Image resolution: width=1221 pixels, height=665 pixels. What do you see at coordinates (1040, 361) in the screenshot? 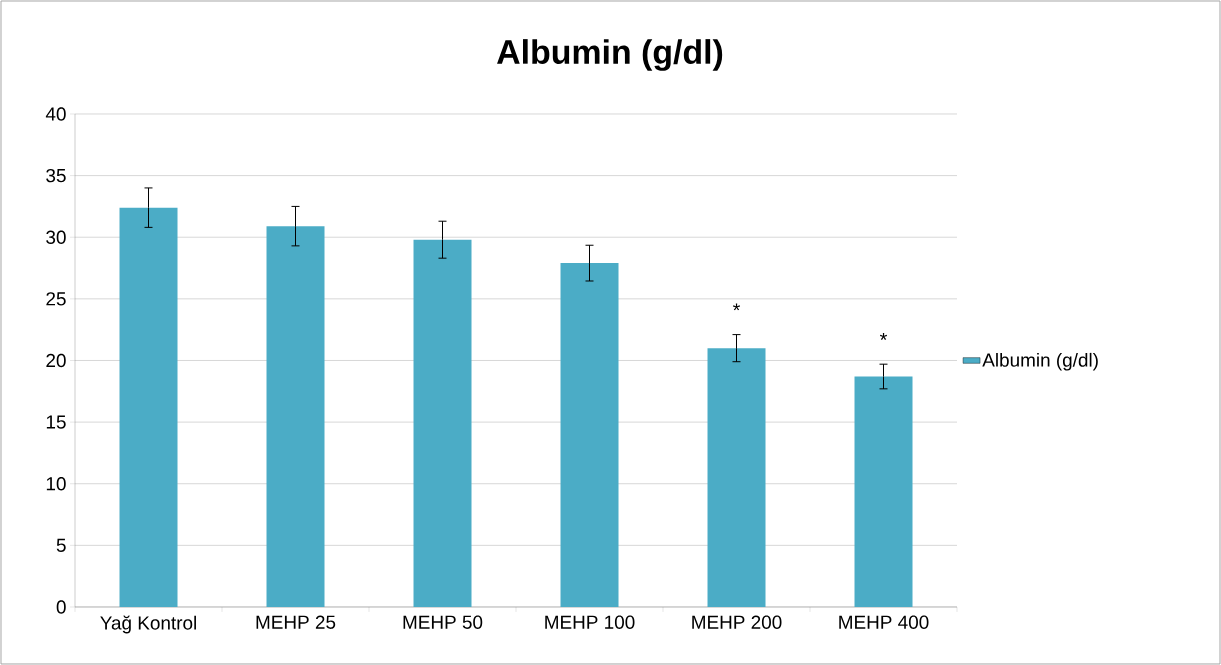
I see `legend-label: Albumin (g/dl)` at bounding box center [1040, 361].